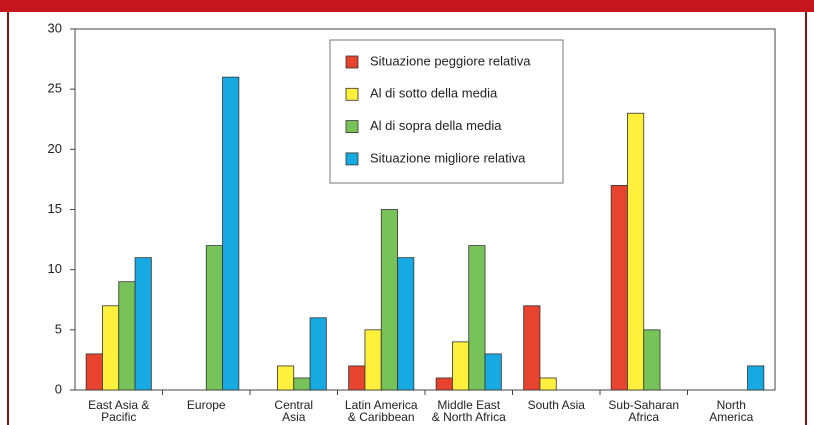 This screenshot has height=425, width=814. What do you see at coordinates (55, 148) in the screenshot?
I see `y-tick-label: 20` at bounding box center [55, 148].